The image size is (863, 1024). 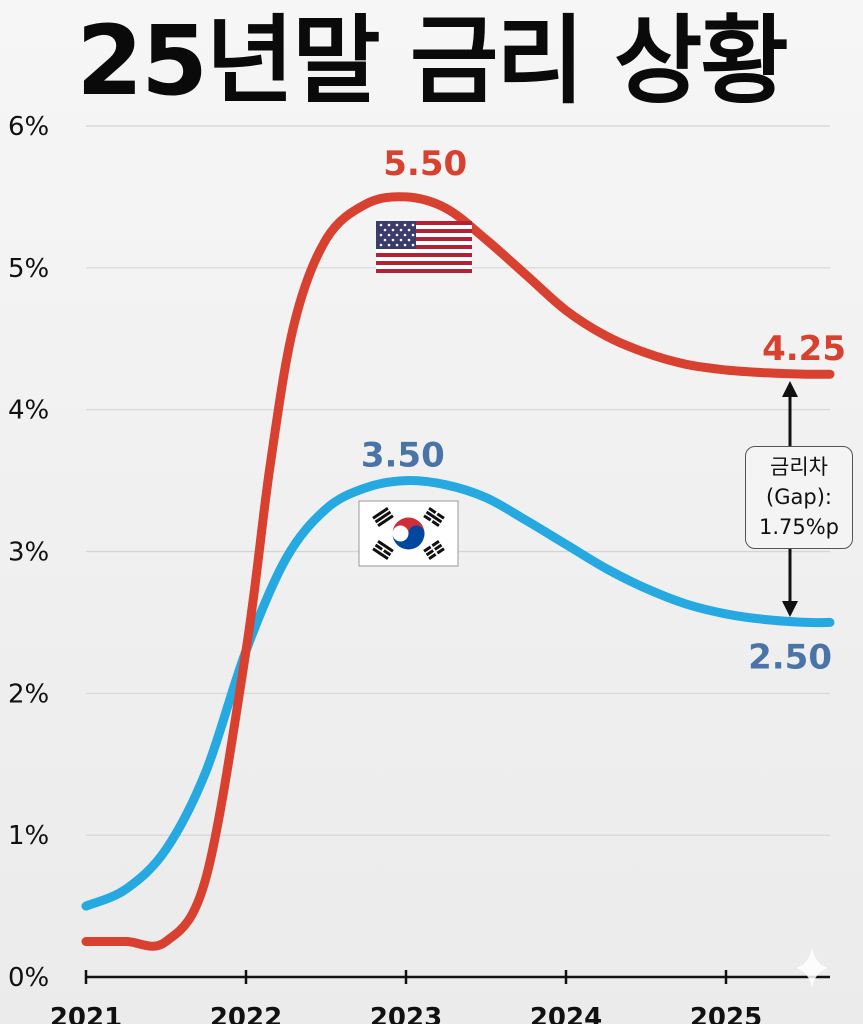 I want to click on kr-end-label: 2.50, so click(x=790, y=657).